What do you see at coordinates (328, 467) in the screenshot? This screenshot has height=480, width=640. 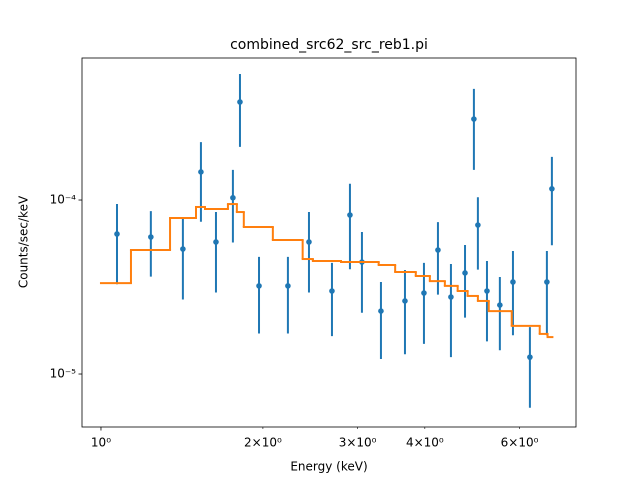 I see `x-axis-label: Energy (keV)` at bounding box center [328, 467].